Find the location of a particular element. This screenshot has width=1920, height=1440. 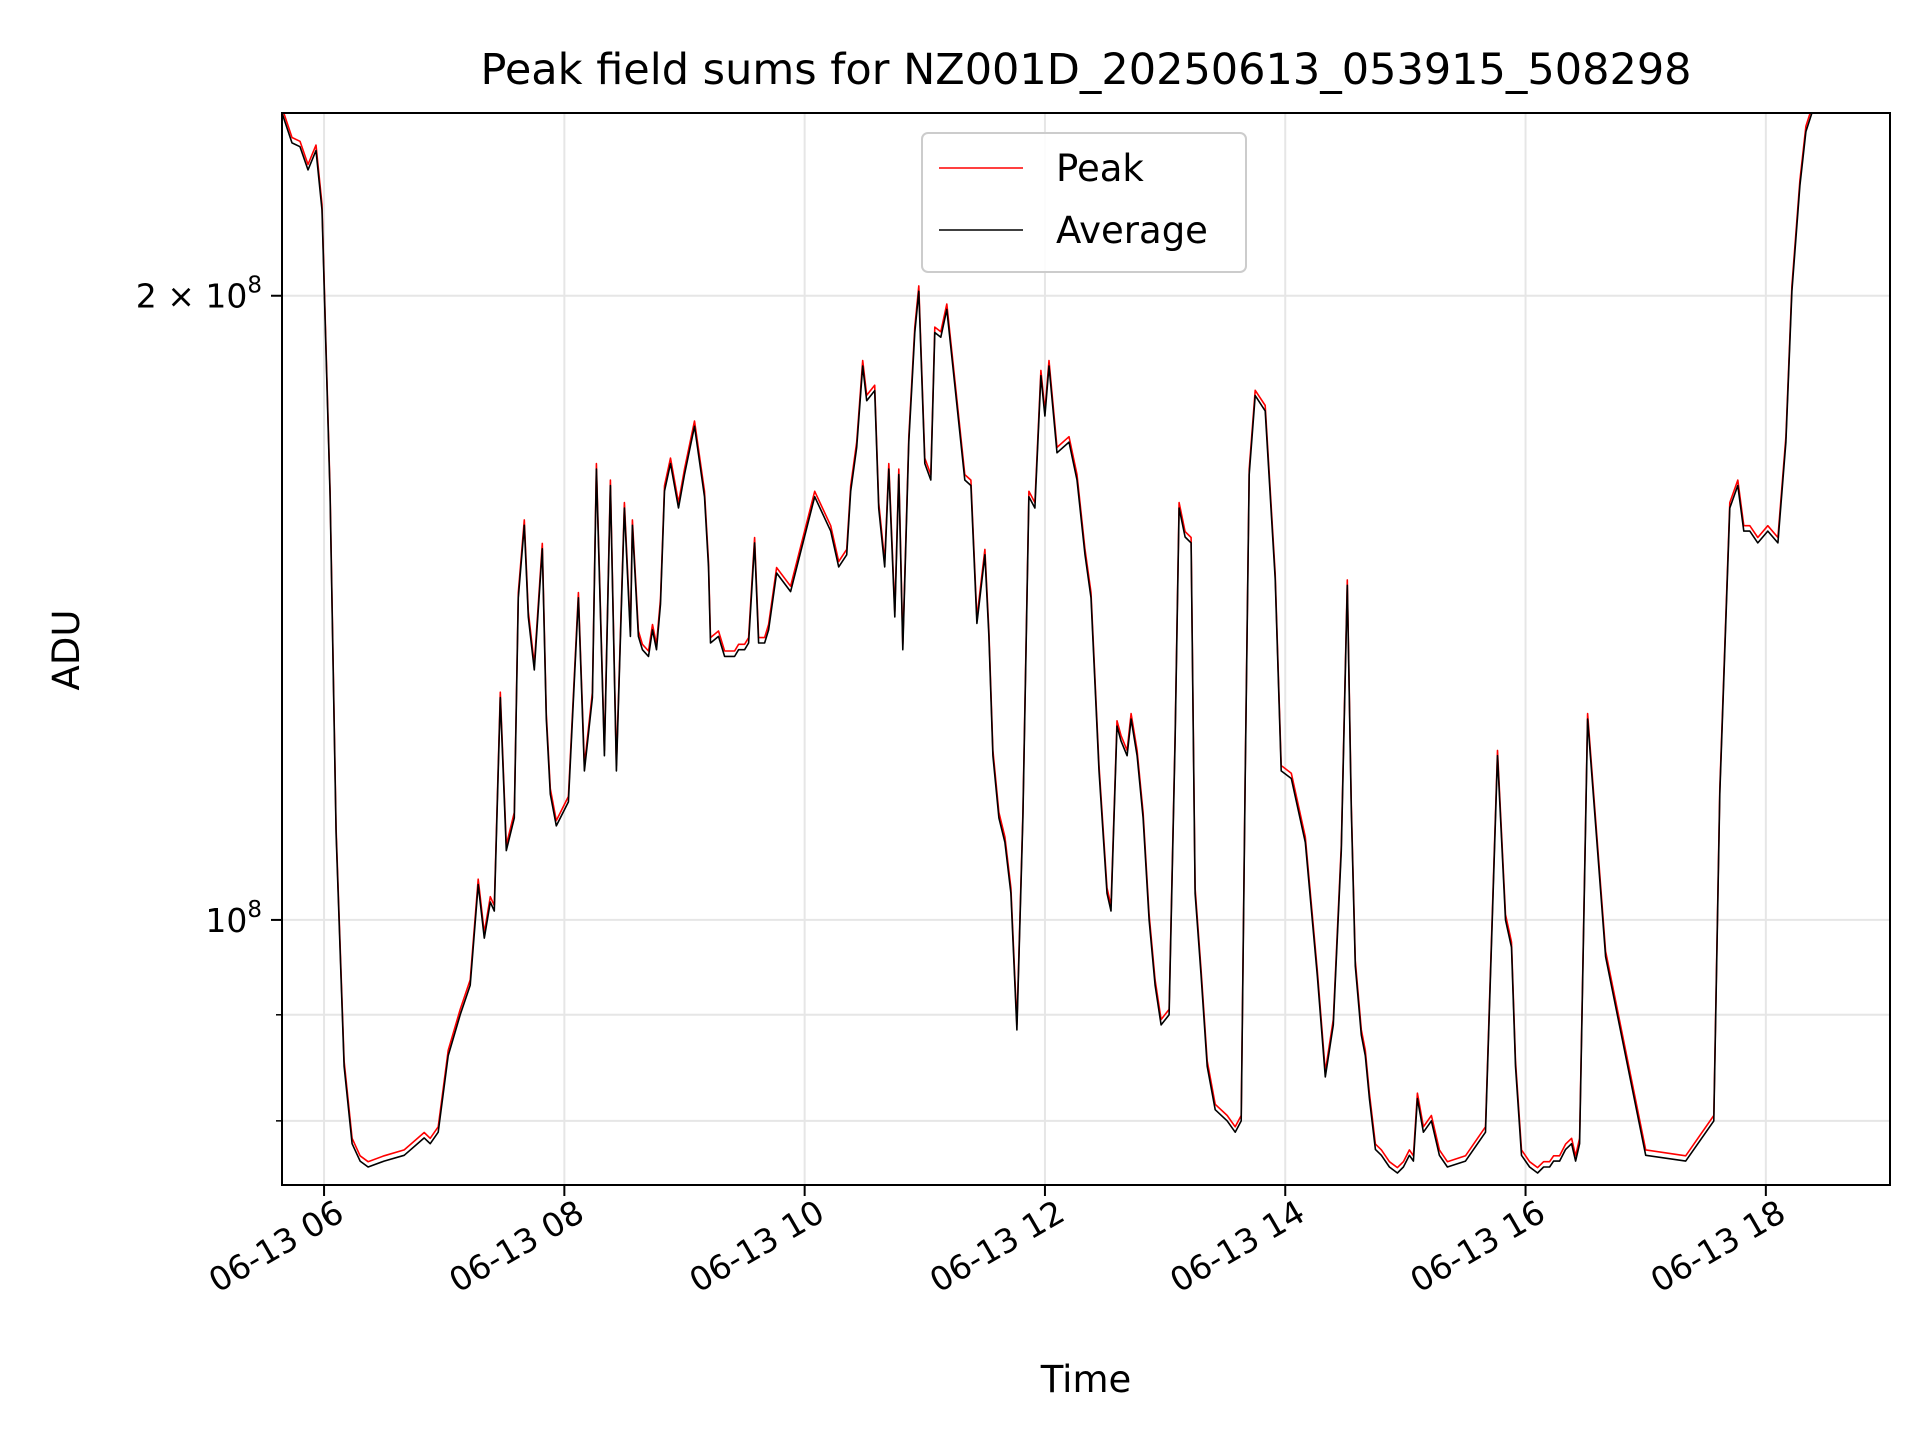

x-axis-label: Time is located at coordinates (1086, 1379).